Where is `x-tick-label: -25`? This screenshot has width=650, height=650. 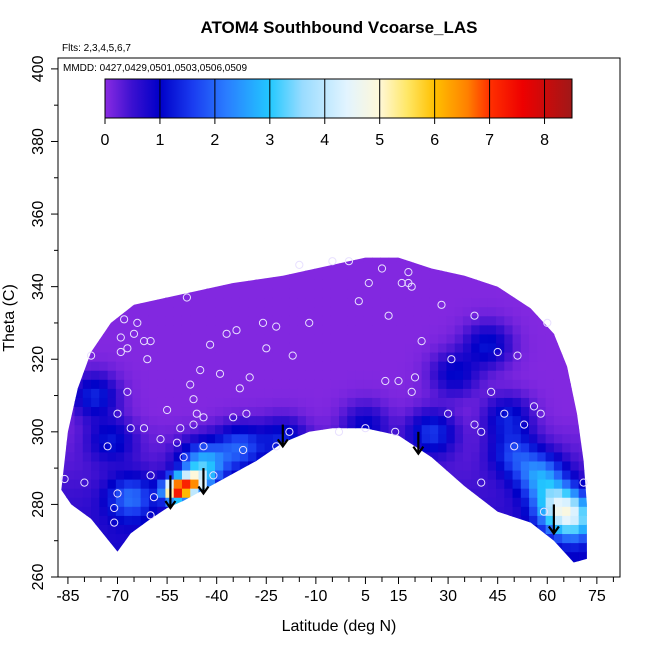
x-tick-label: -25 is located at coordinates (266, 596).